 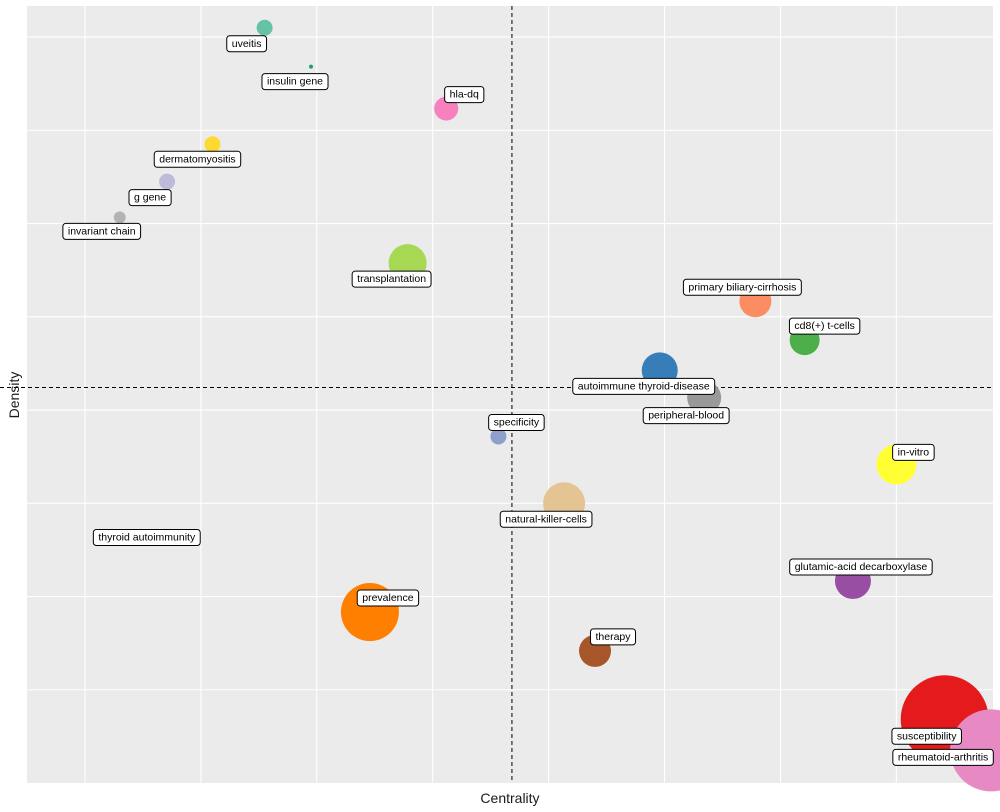 I want to click on label-box-rheumatoid-arthritis, so click(x=943, y=757).